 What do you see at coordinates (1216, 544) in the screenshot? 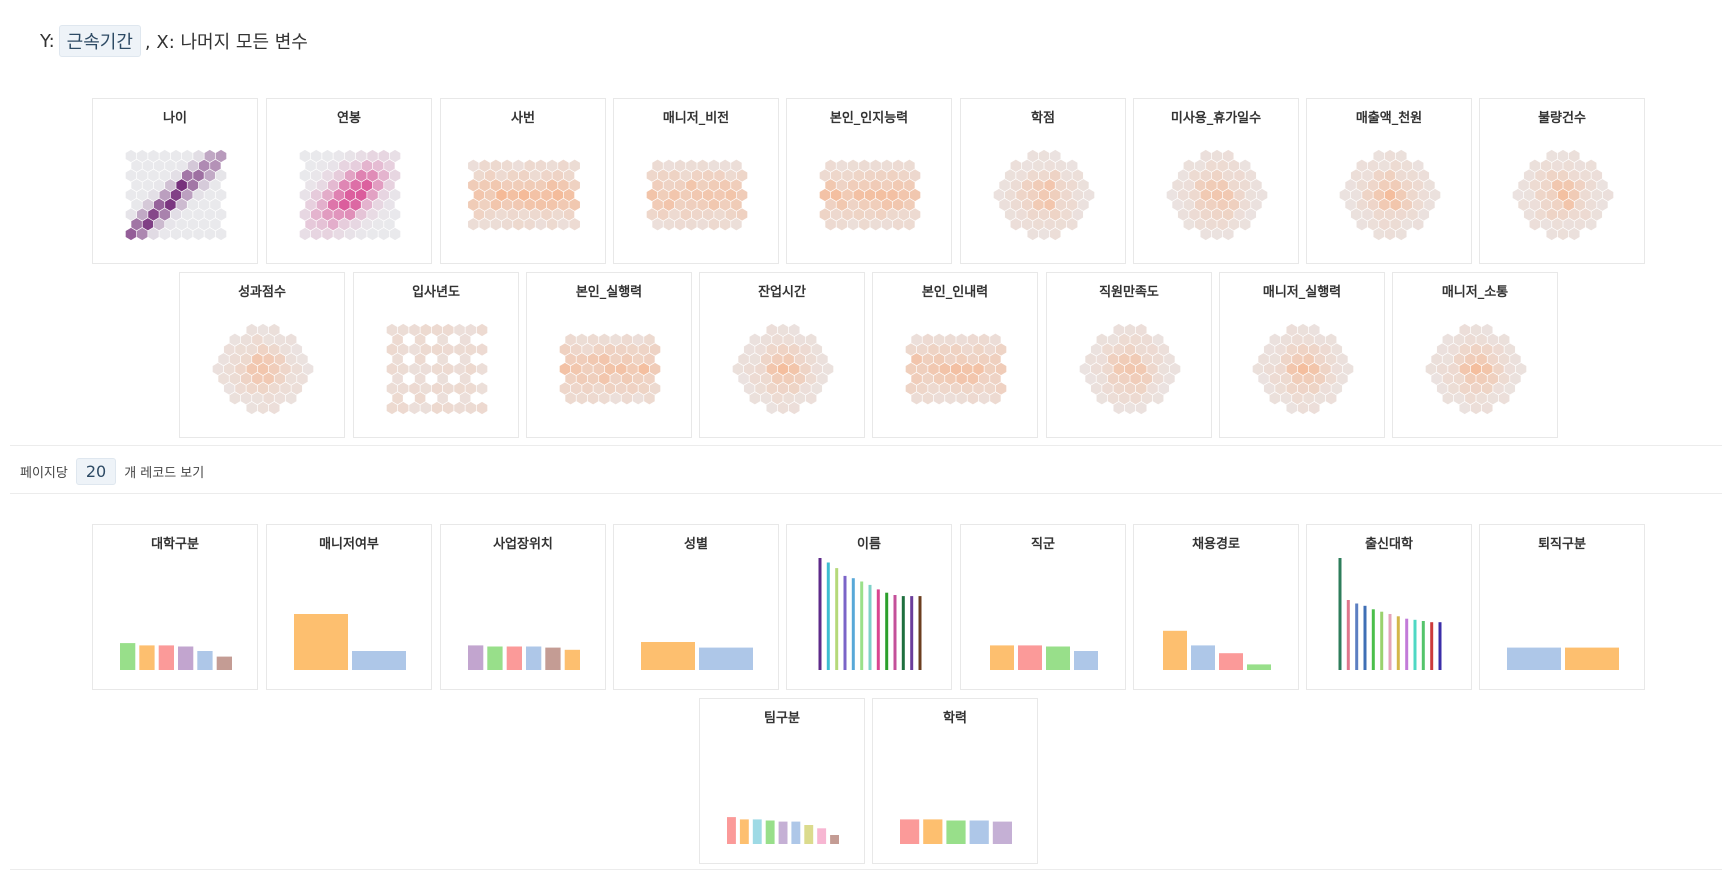
I see `chart-title: 채용경로` at bounding box center [1216, 544].